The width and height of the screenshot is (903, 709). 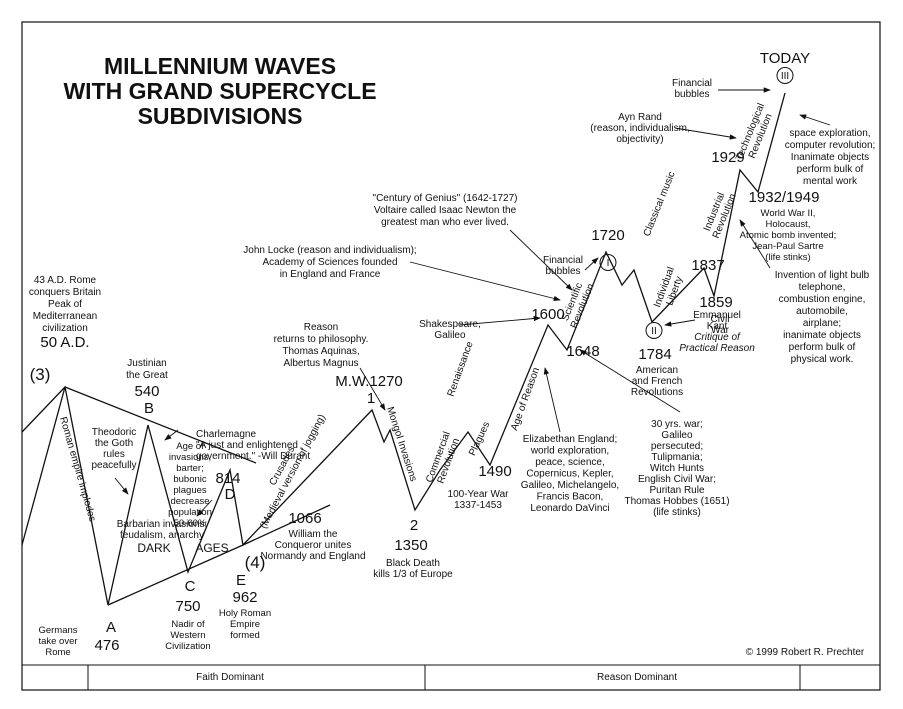 What do you see at coordinates (247, 445) in the screenshot?
I see `annotation-line: "A just and enlightened` at bounding box center [247, 445].